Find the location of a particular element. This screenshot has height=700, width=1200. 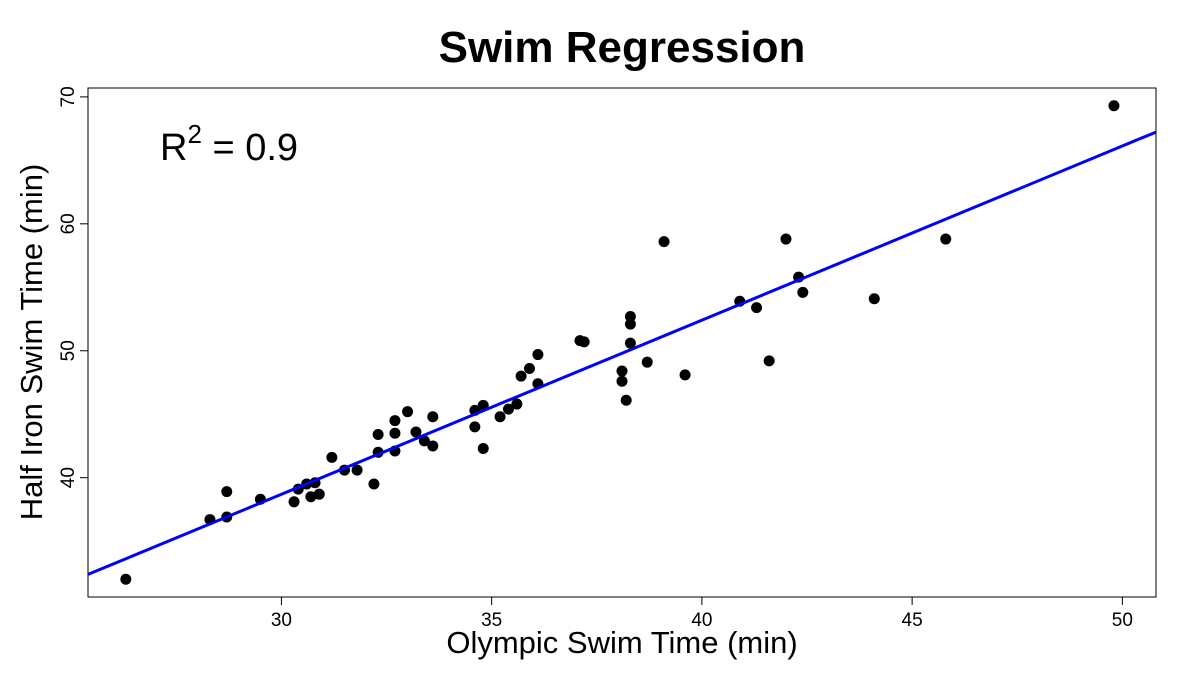

y-axis-label: Half Iron Swim Time (min) is located at coordinates (31, 342).